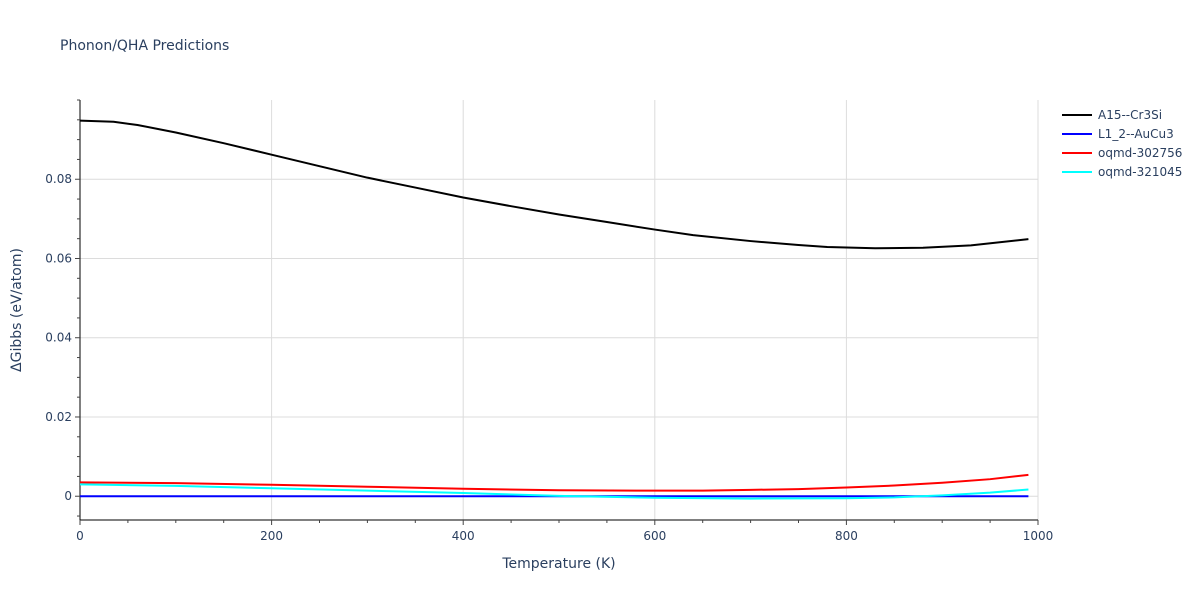 The image size is (1200, 600). What do you see at coordinates (1140, 172) in the screenshot?
I see `legend-label: oqmd-321045` at bounding box center [1140, 172].